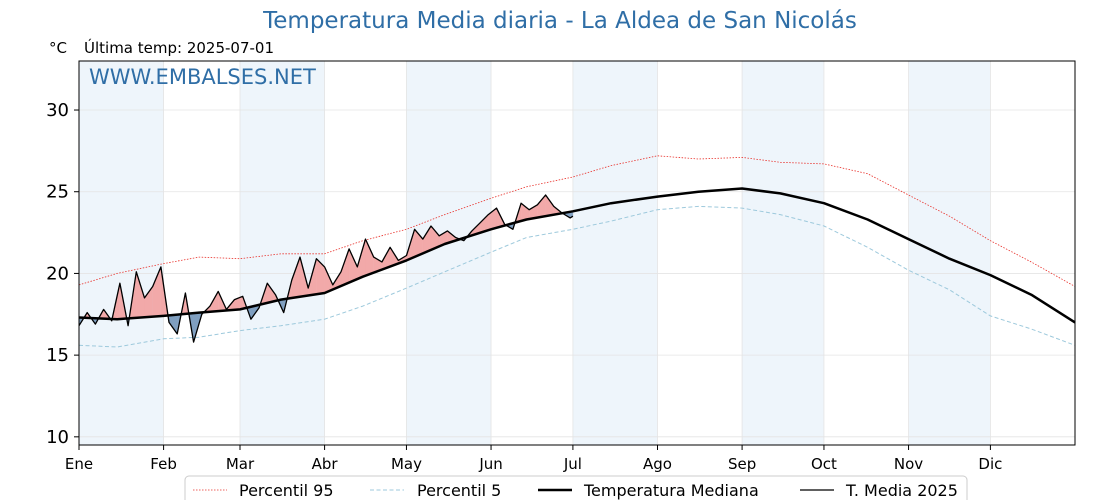 This screenshot has width=1120, height=500. What do you see at coordinates (57, 110) in the screenshot?
I see `y-tick-label: 30` at bounding box center [57, 110].